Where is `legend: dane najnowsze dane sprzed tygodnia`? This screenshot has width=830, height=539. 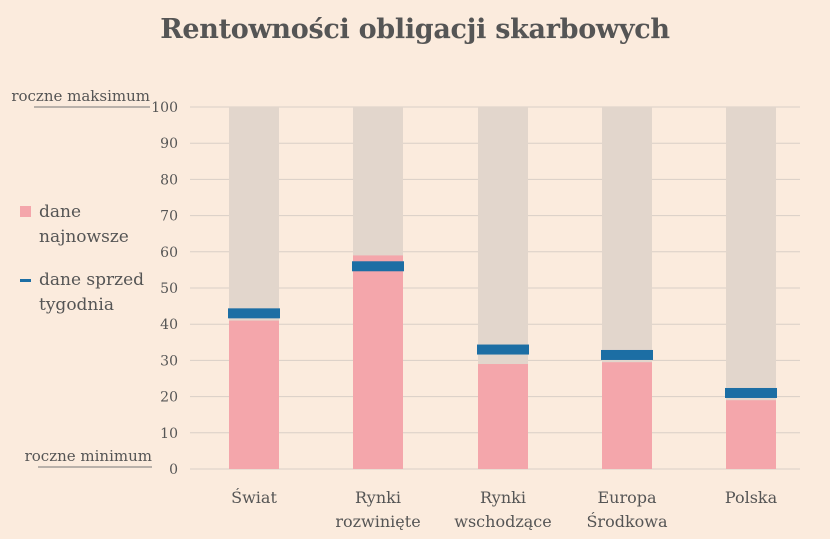 legend: dane najnowsze dane sprzed tygodnia is located at coordinates (87, 268).